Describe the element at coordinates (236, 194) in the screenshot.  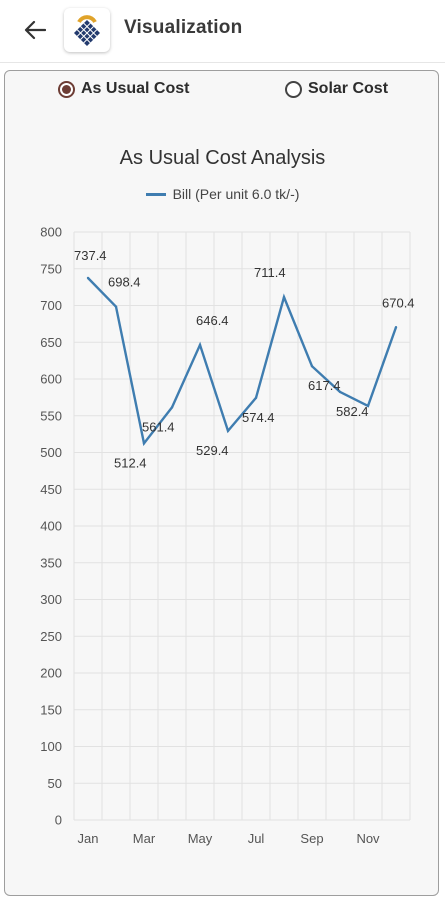
I see `legend-label: Bill (Per unit 6.0 tk/-)` at that location.